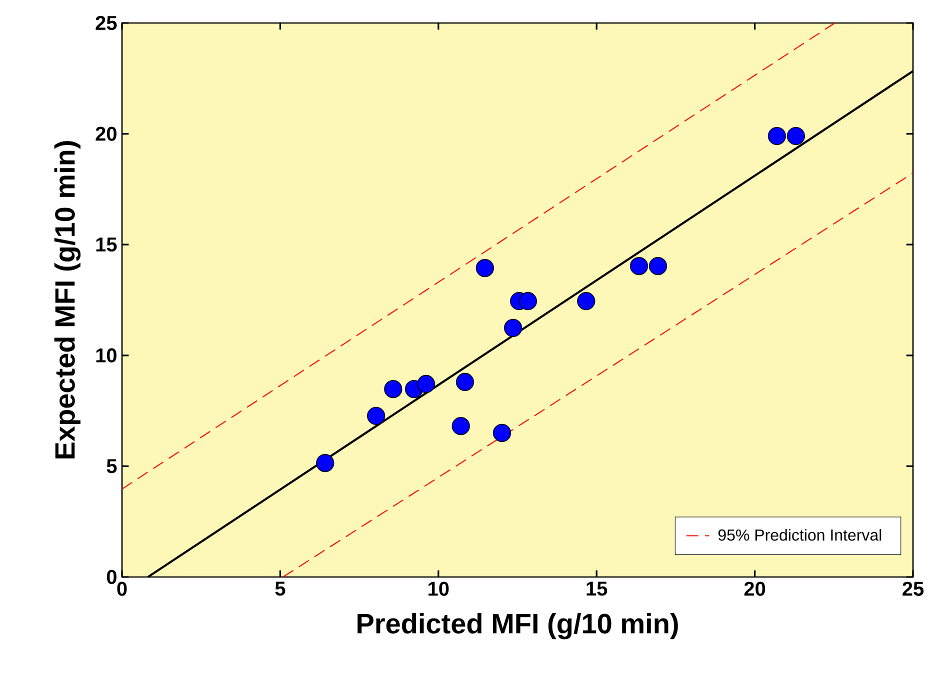 This screenshot has width=933, height=692. What do you see at coordinates (111, 466) in the screenshot?
I see `y-tick-label: 5` at bounding box center [111, 466].